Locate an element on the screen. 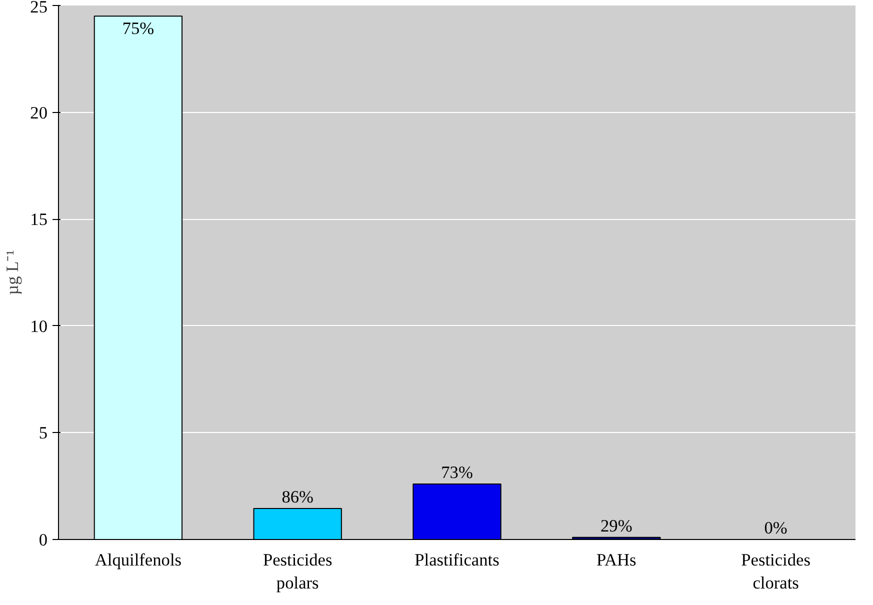 The image size is (873, 605). annotation: 75% is located at coordinates (138, 28).